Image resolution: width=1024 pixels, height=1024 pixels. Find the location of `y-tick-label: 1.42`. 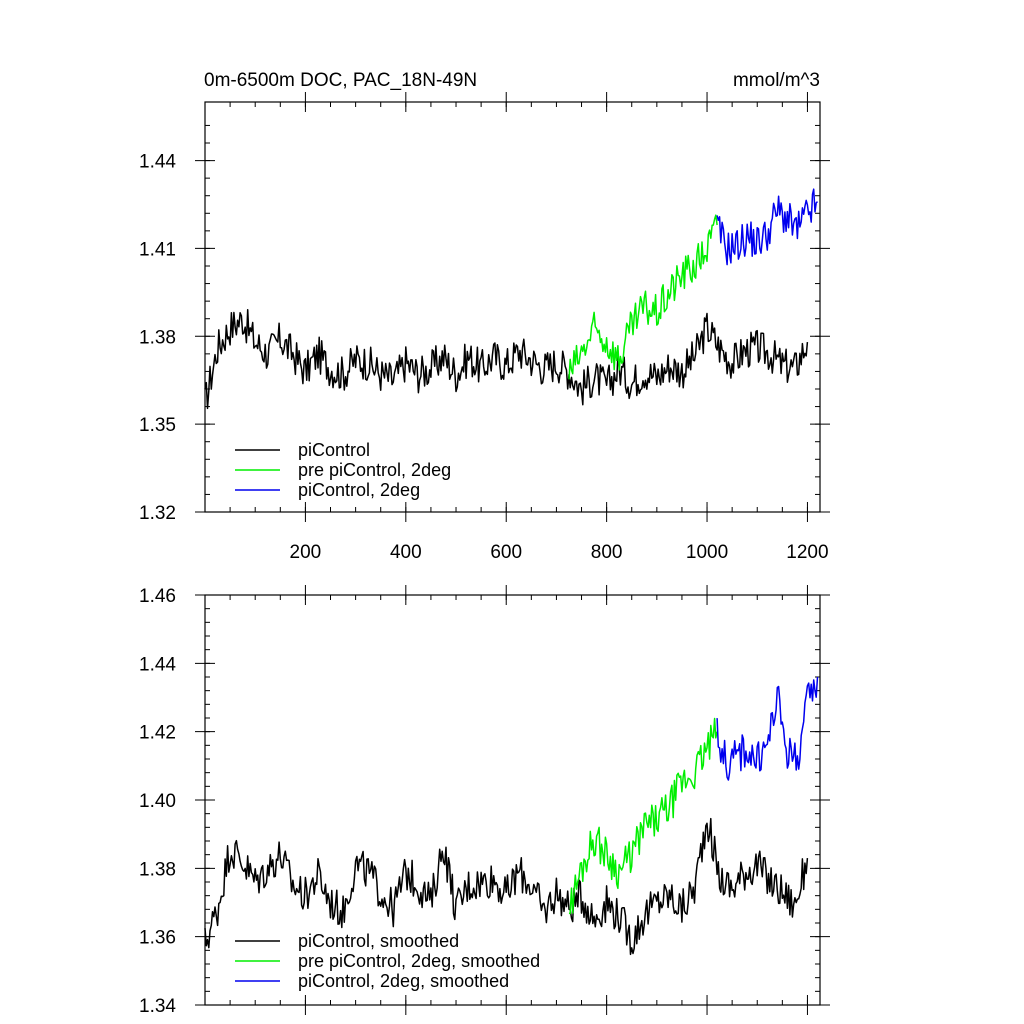

y-tick-label: 1.42 is located at coordinates (157, 733).